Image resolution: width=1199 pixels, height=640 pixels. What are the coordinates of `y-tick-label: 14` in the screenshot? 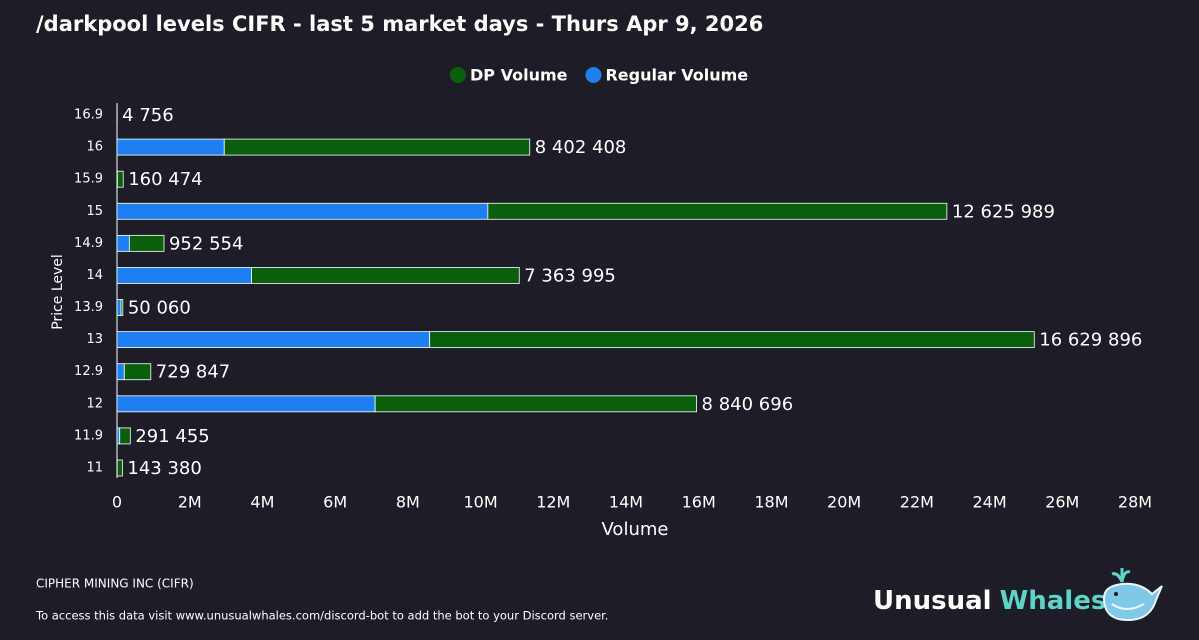 It's located at (94, 275).